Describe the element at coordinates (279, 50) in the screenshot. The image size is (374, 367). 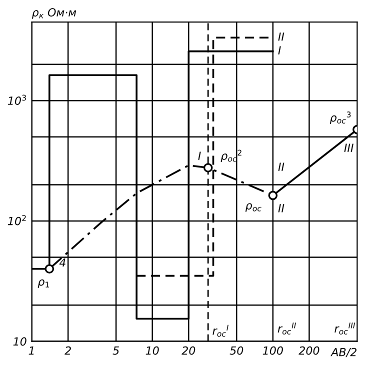
I see `series-label: I` at that location.